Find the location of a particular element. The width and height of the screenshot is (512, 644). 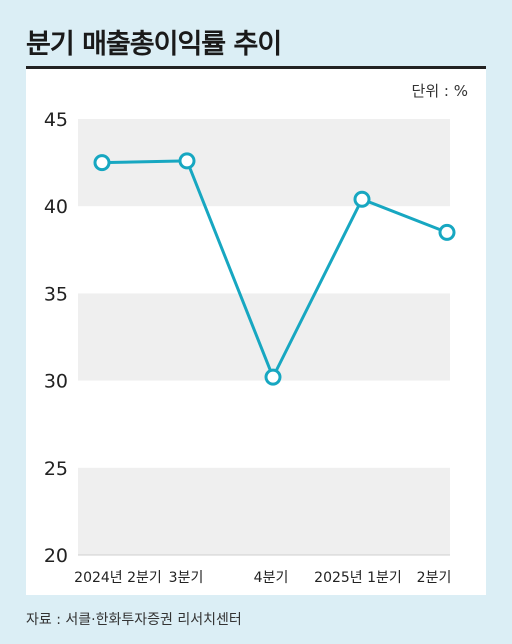

y-tick-label: 45 is located at coordinates (56, 120).